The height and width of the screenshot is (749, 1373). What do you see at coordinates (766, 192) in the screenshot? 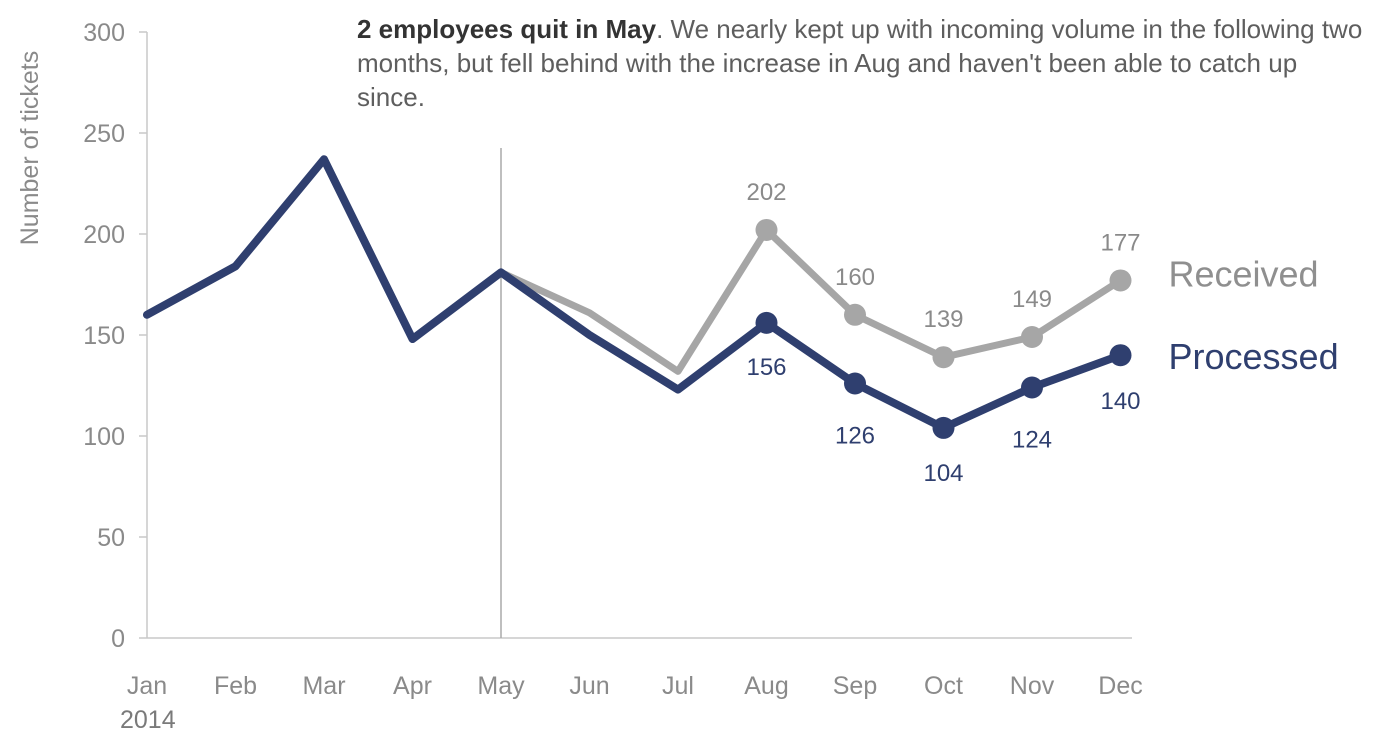
I see `data-label-received-aug: 202` at bounding box center [766, 192].